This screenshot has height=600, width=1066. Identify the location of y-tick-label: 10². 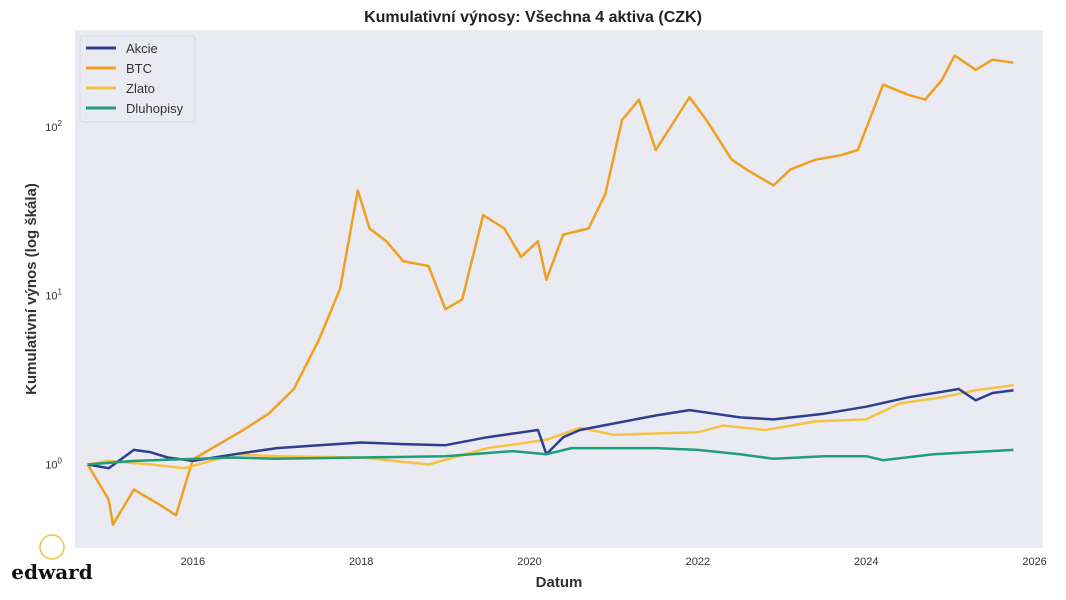
(53, 126).